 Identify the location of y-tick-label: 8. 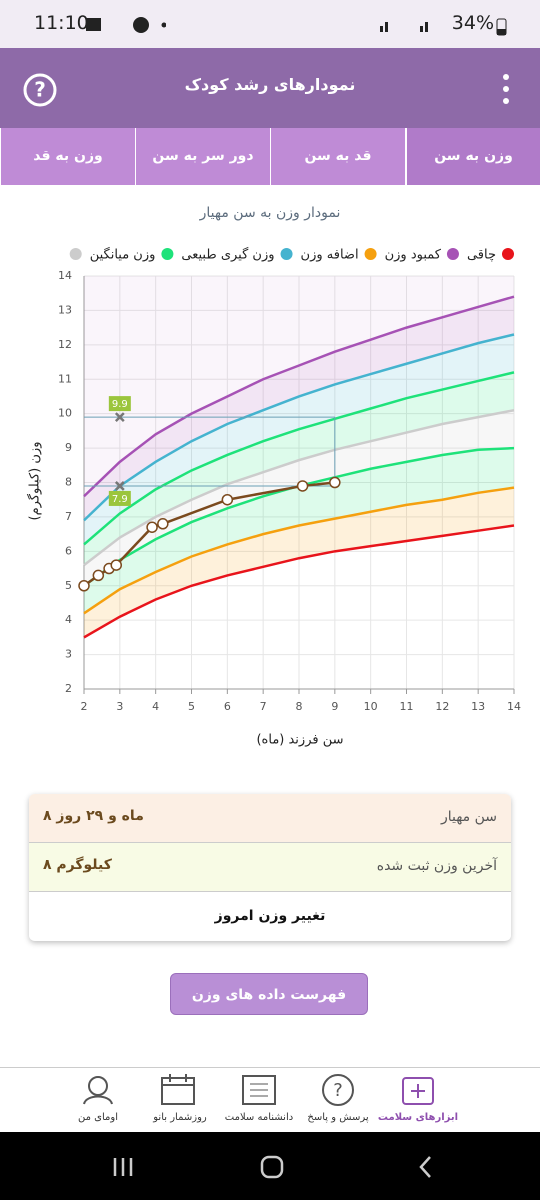
(68, 482).